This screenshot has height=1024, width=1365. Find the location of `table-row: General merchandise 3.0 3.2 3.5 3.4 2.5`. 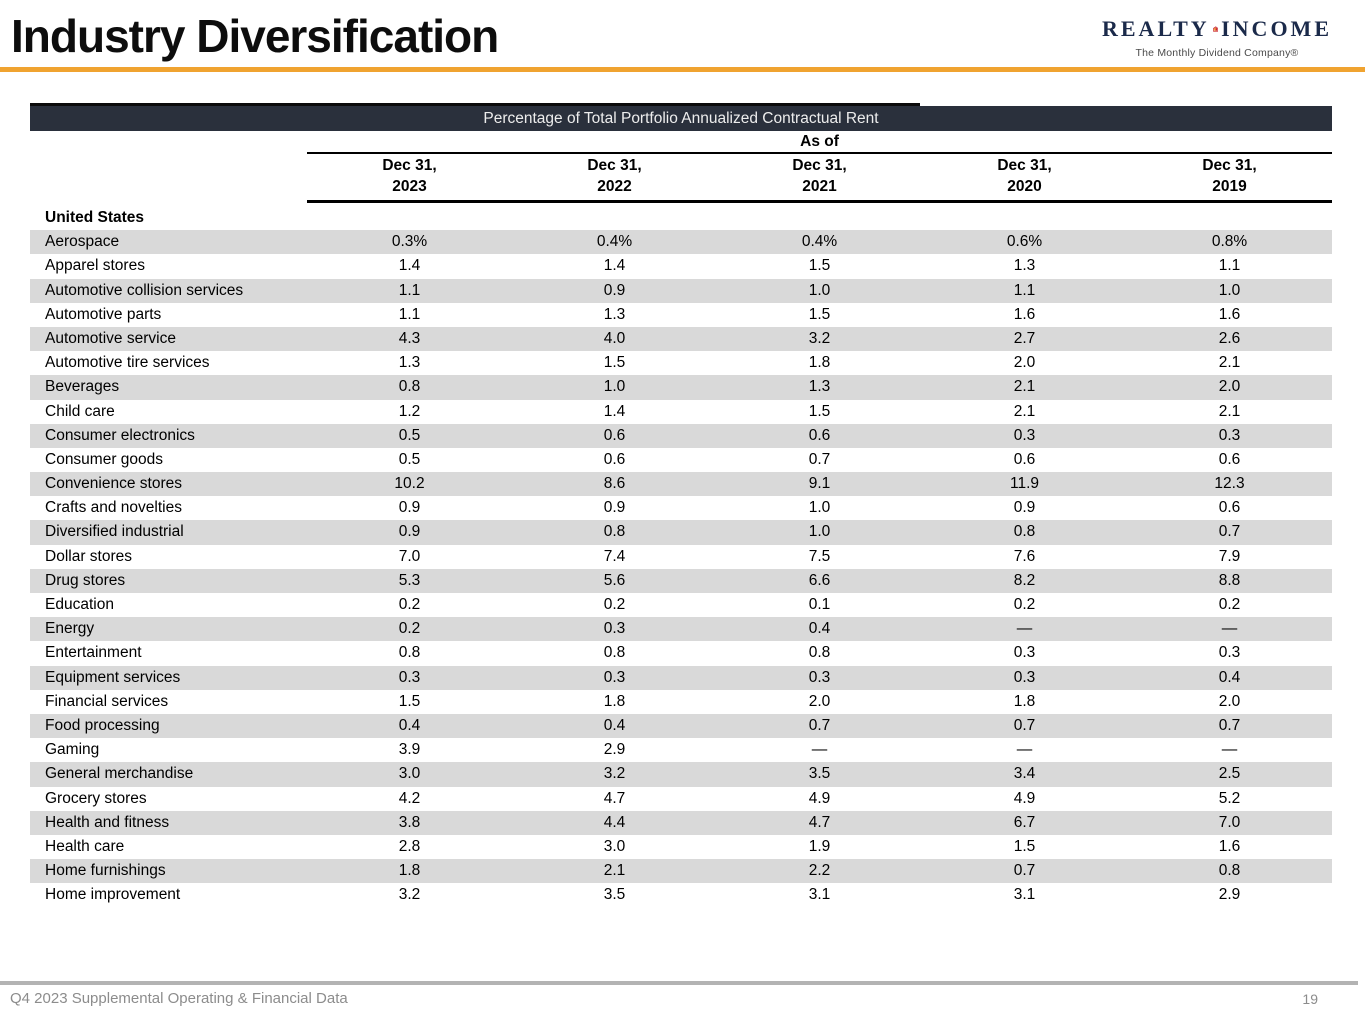

table-row: General merchandise 3.0 3.2 3.5 3.4 2.5 is located at coordinates (681, 774).